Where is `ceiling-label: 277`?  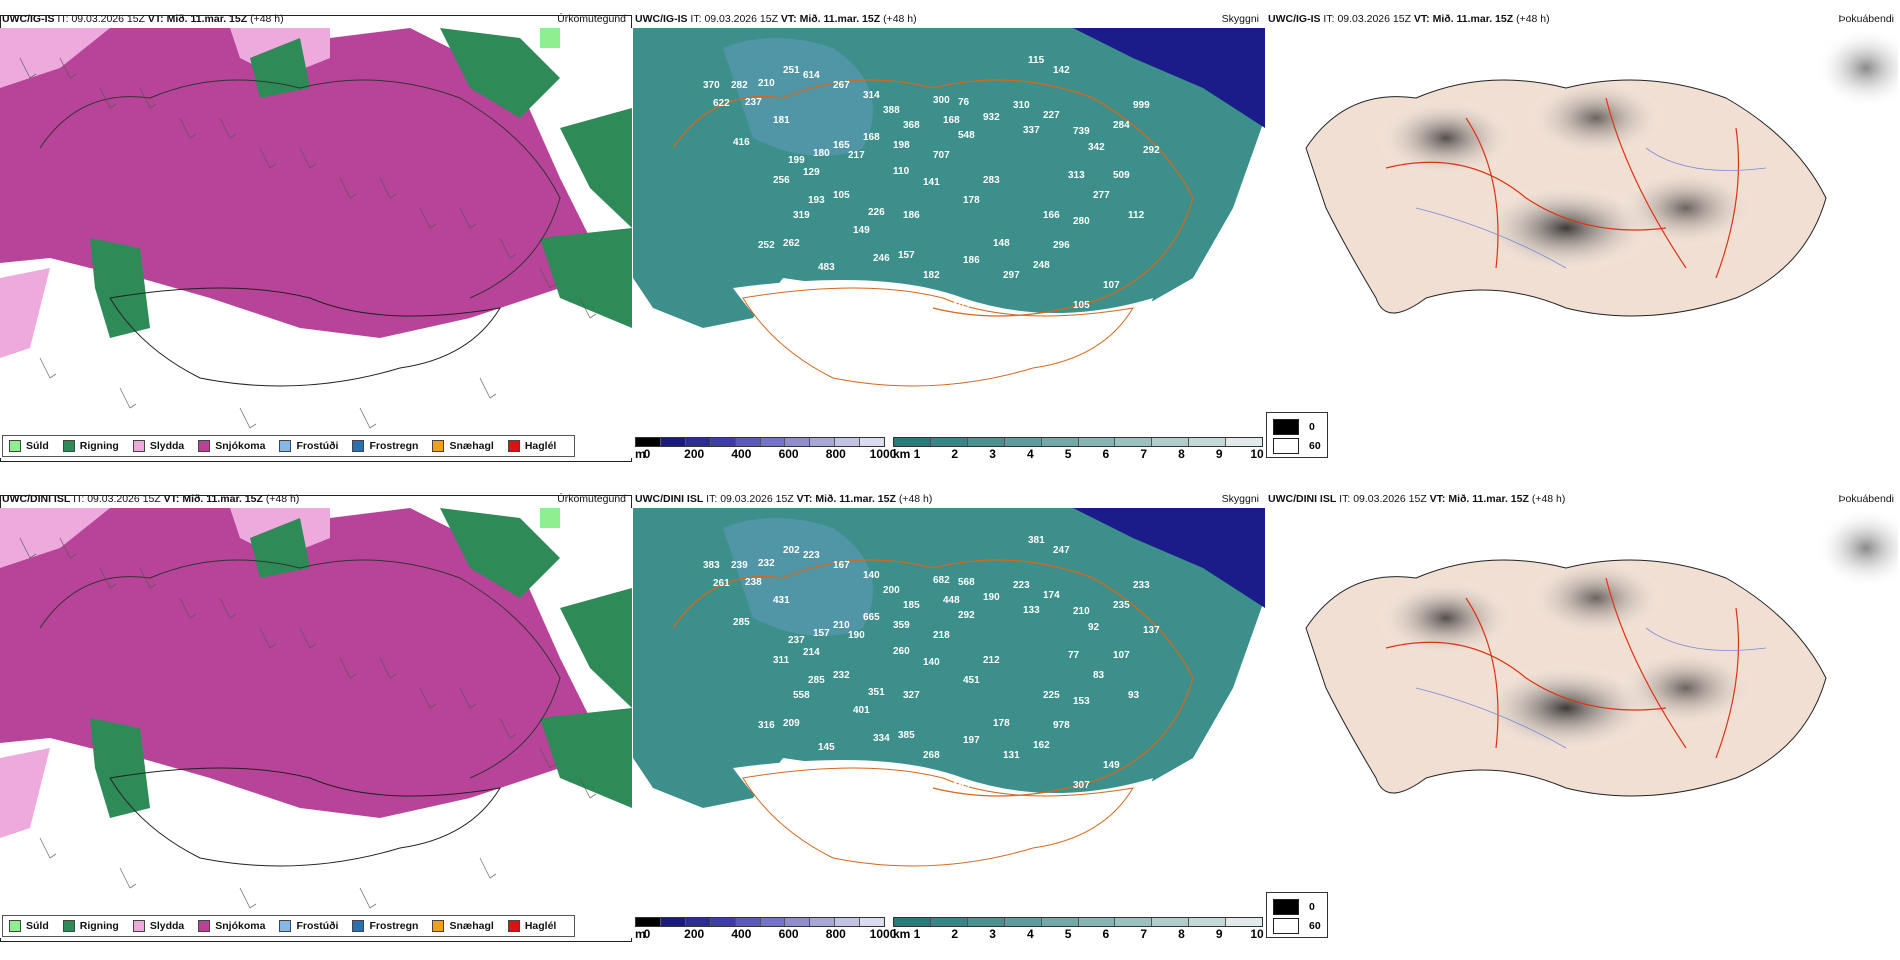 ceiling-label: 277 is located at coordinates (1101, 195).